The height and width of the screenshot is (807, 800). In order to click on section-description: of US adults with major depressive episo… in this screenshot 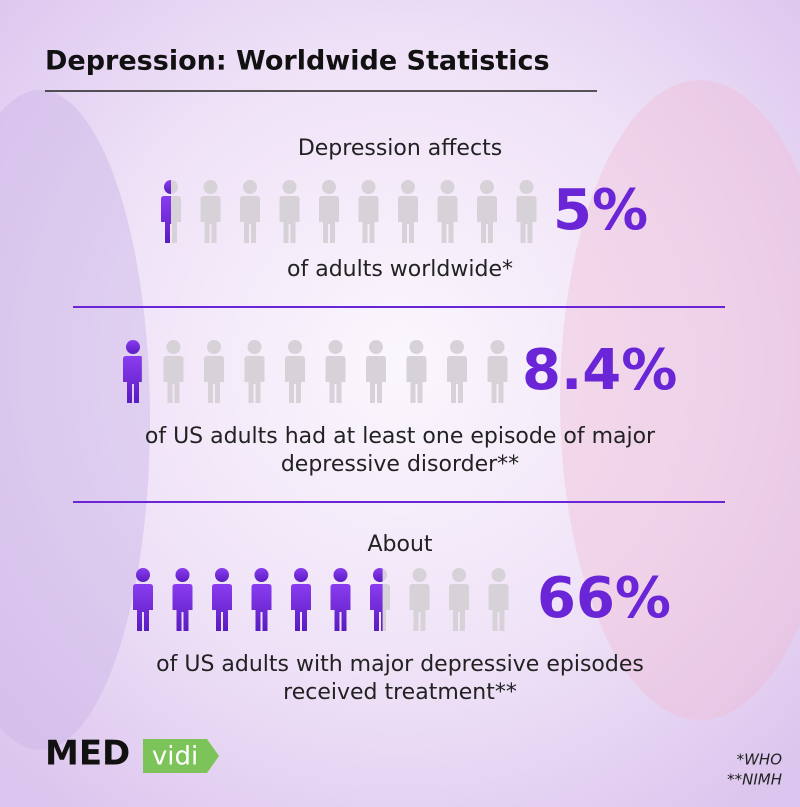, I will do `click(400, 664)`.